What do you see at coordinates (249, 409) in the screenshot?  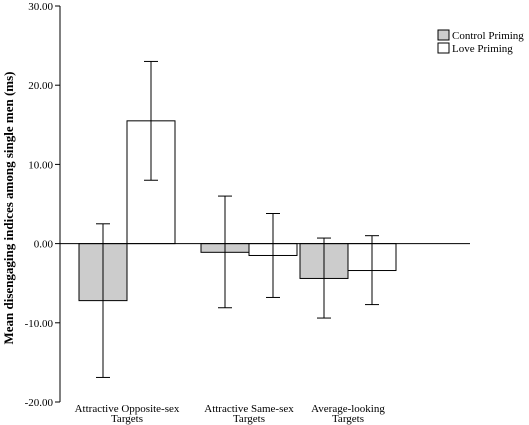 I see `category-label: Attractive Same-sex` at bounding box center [249, 409].